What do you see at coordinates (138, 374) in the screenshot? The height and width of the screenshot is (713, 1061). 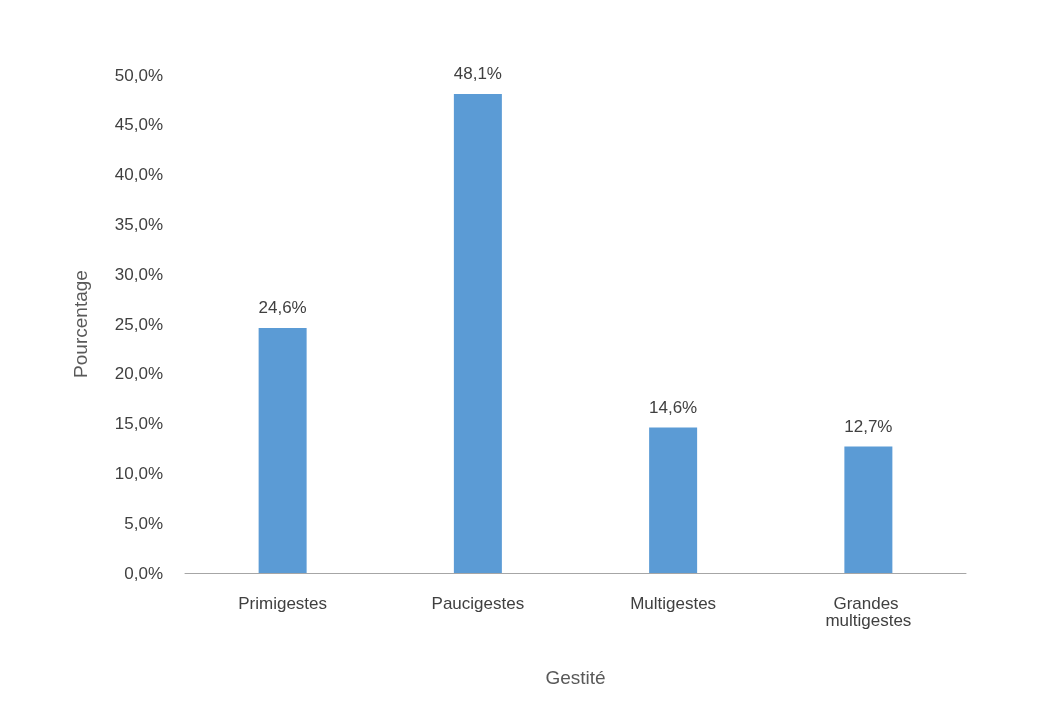 I see `y-tick-label: 20,0%` at bounding box center [138, 374].